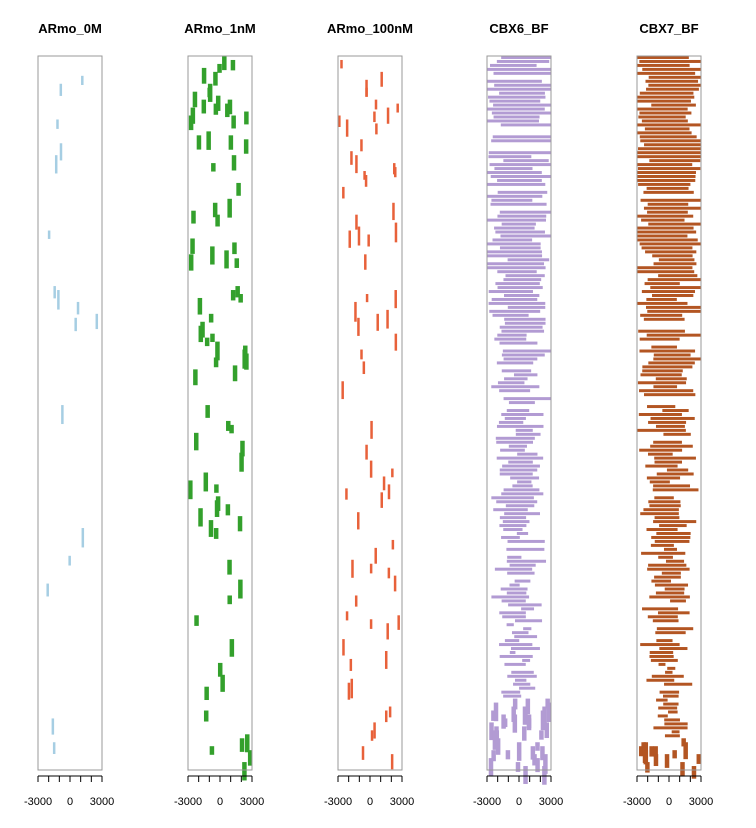 The image size is (756, 828). Describe the element at coordinates (220, 802) in the screenshot. I see `x-tick-label-center: 0` at that location.